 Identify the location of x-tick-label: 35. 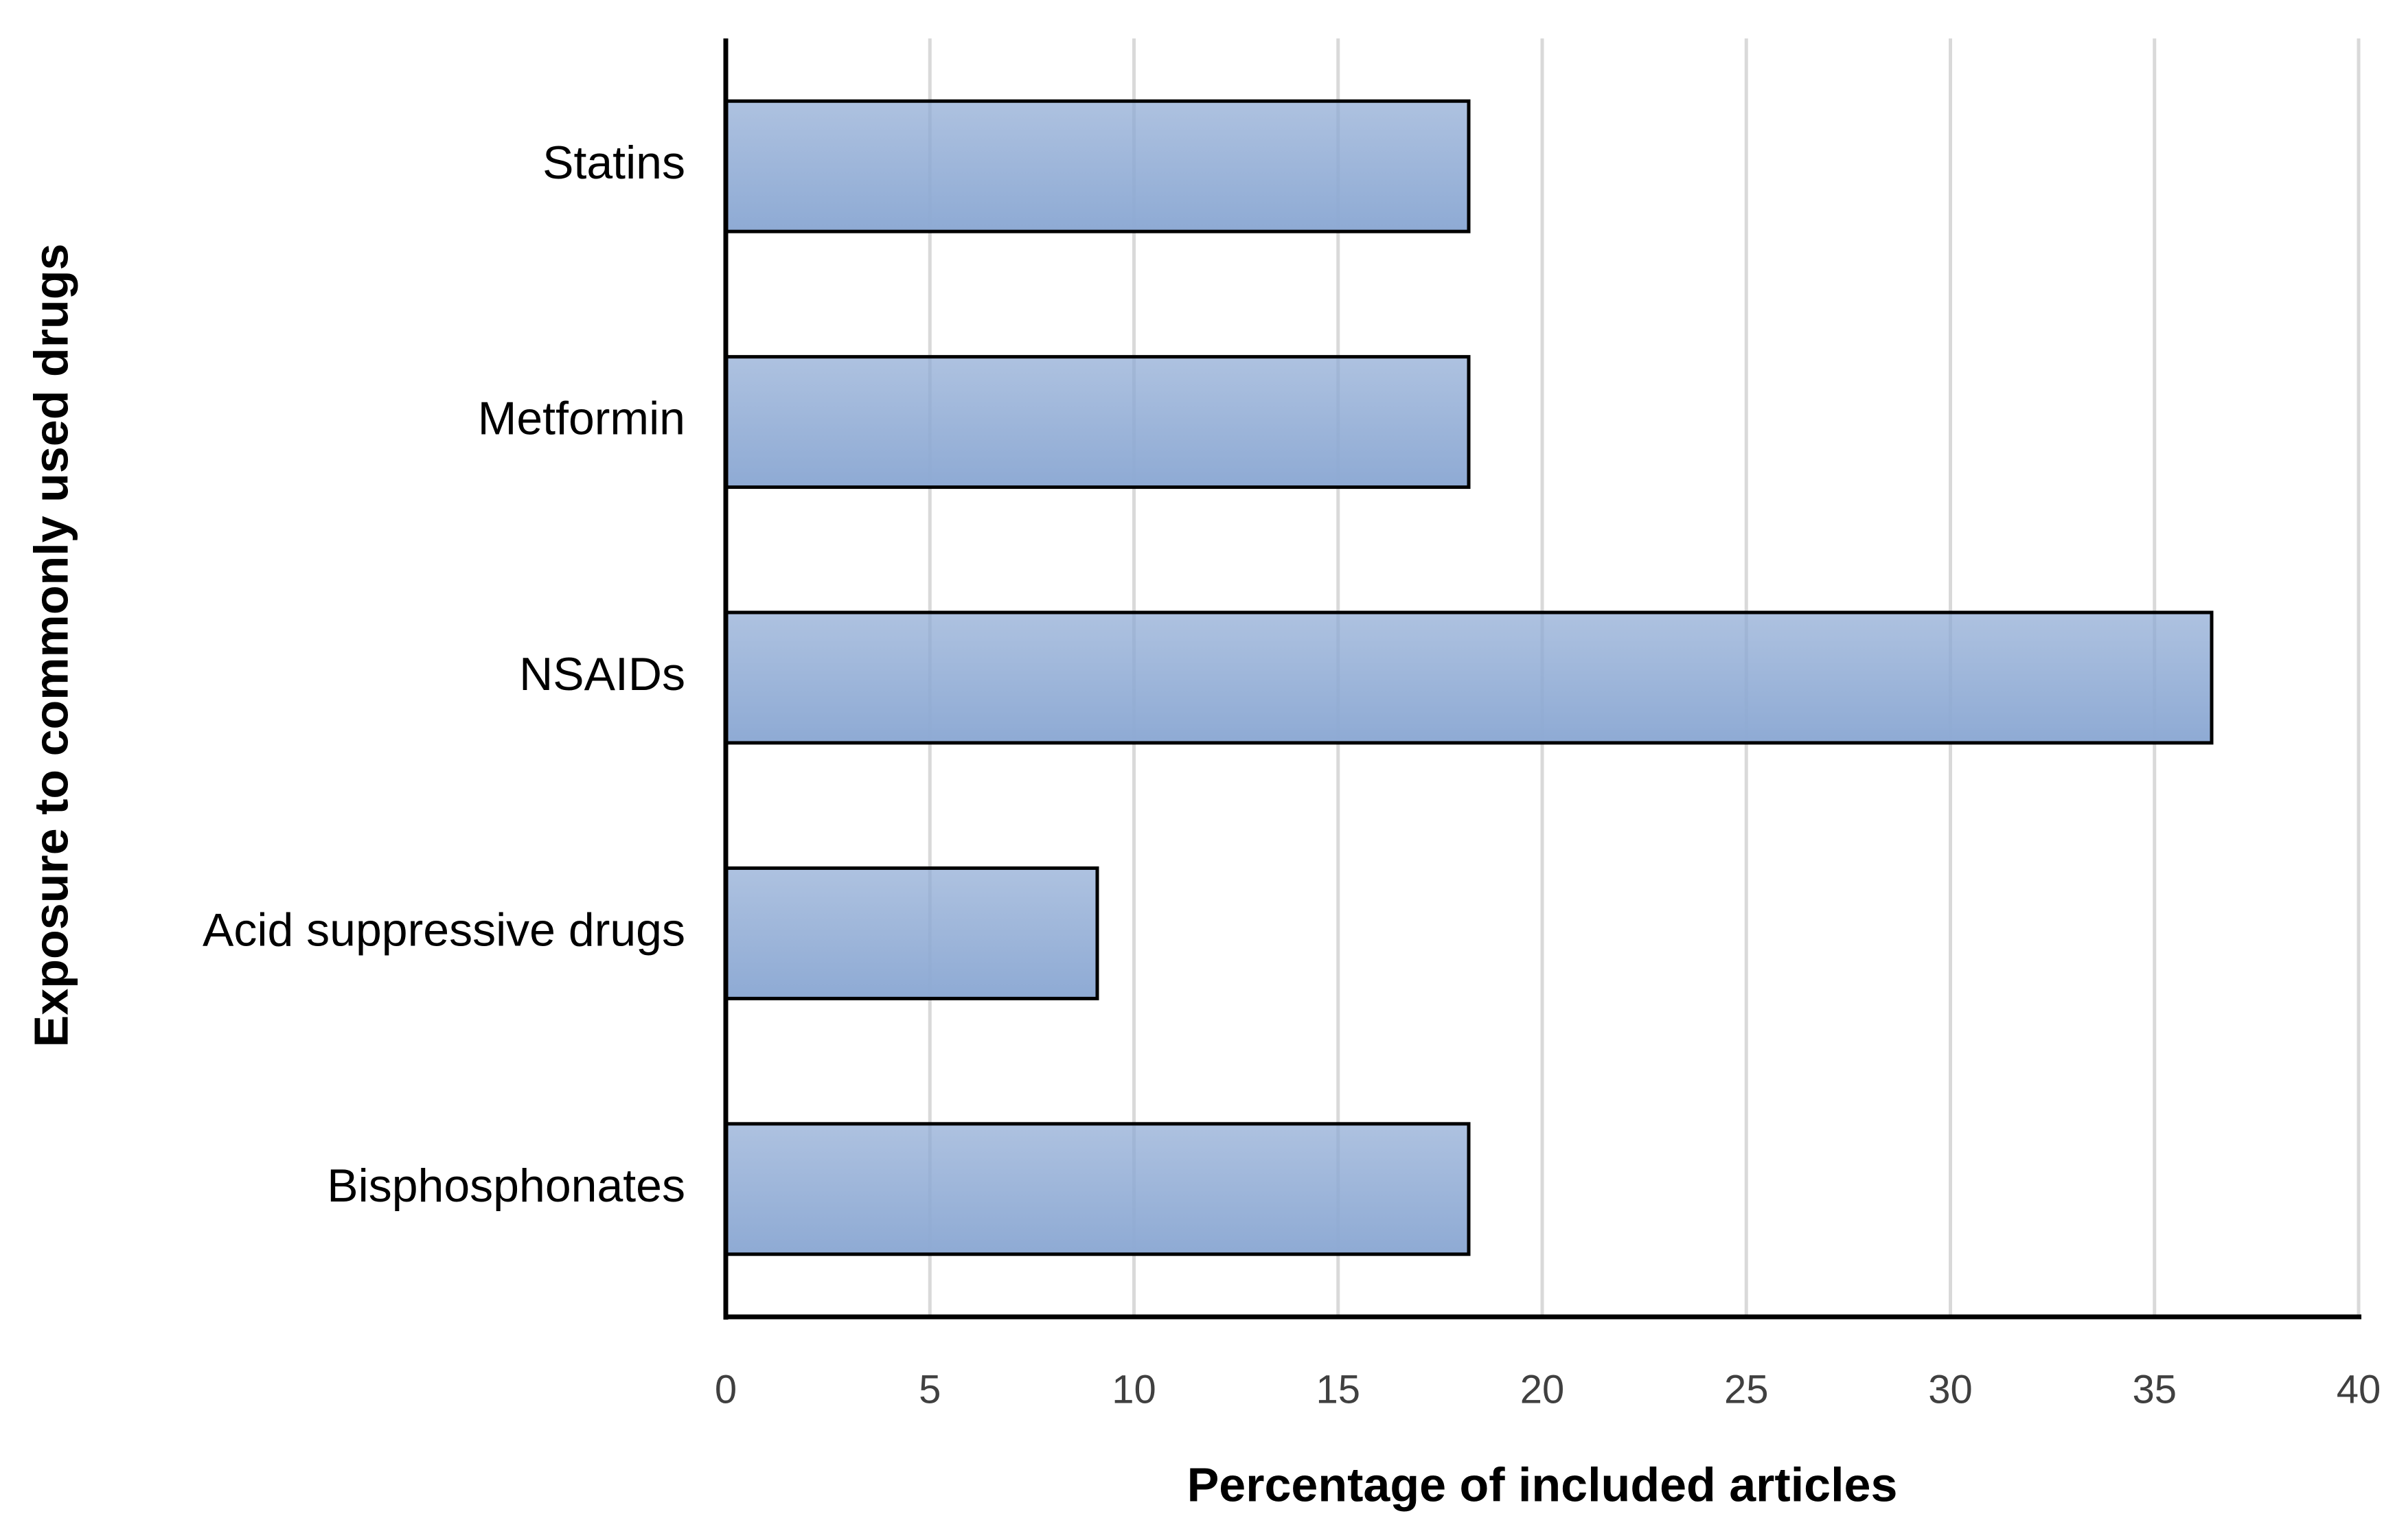
(2154, 1389).